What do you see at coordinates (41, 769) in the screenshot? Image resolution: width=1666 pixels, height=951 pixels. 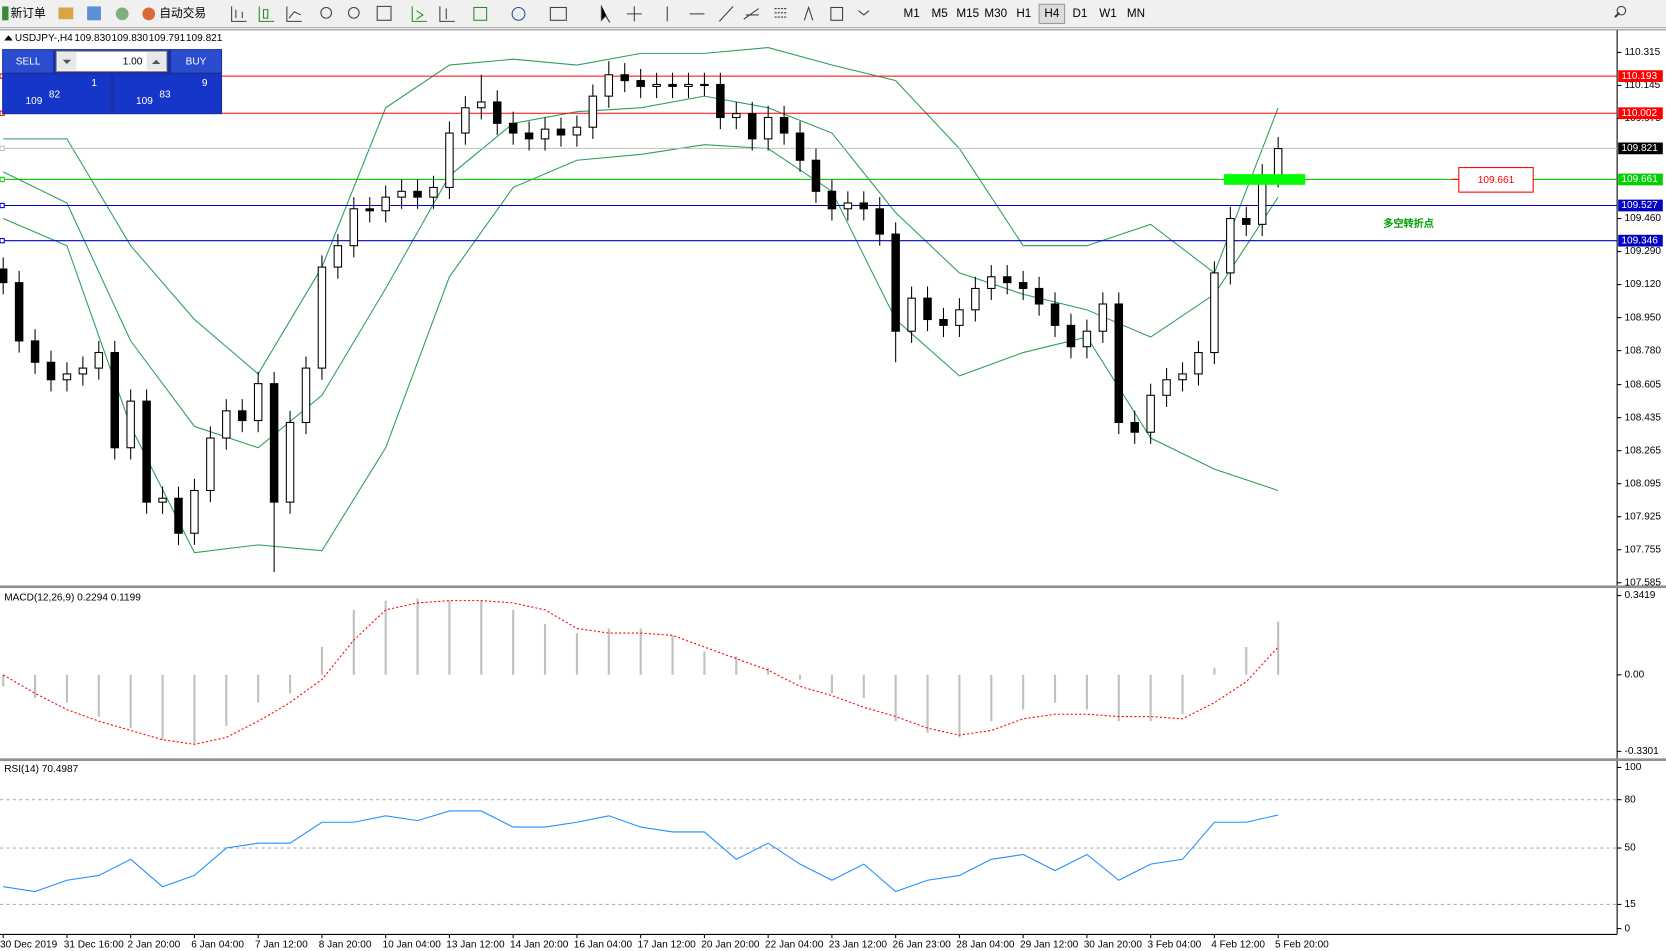 I see `rsi-title: RSI(14) 70.4987` at bounding box center [41, 769].